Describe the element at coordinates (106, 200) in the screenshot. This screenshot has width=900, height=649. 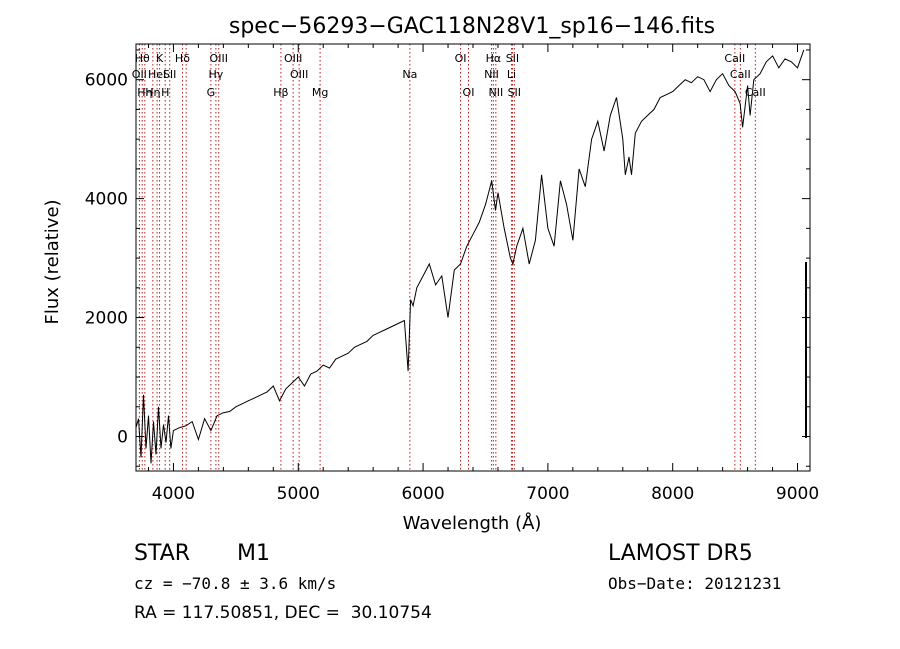
I see `y-tick-label: 4000` at that location.